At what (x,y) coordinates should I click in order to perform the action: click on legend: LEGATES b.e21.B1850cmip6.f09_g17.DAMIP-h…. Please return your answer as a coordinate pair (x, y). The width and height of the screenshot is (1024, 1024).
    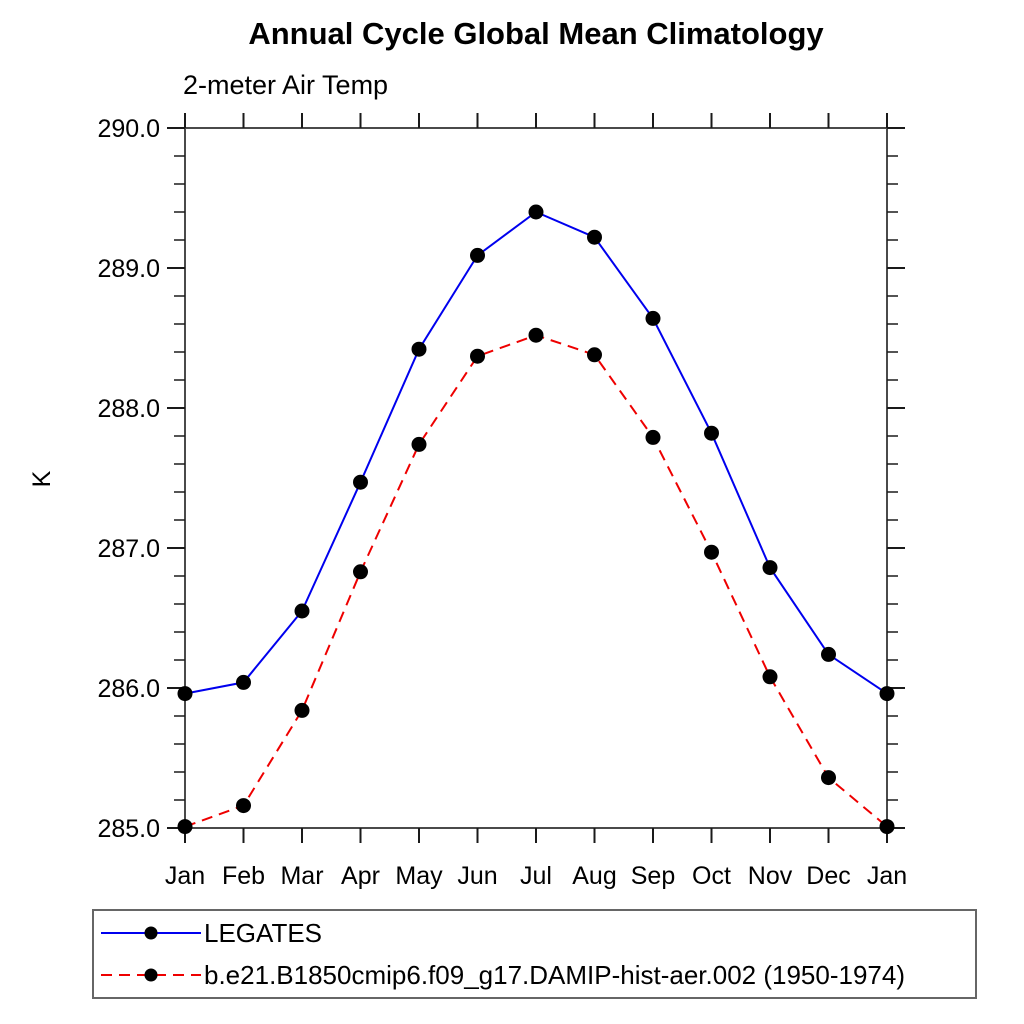
    Looking at the image, I should click on (534, 954).